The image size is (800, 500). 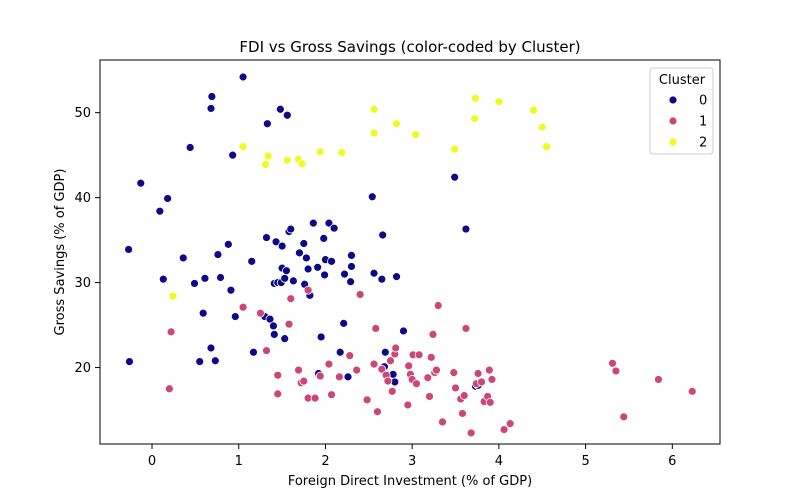 I want to click on legend: Cluster 0 1 2, so click(x=681, y=111).